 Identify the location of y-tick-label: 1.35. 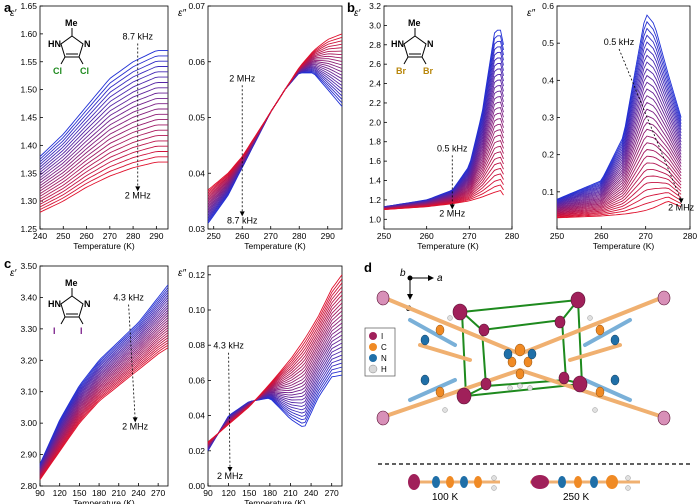
(28, 173).